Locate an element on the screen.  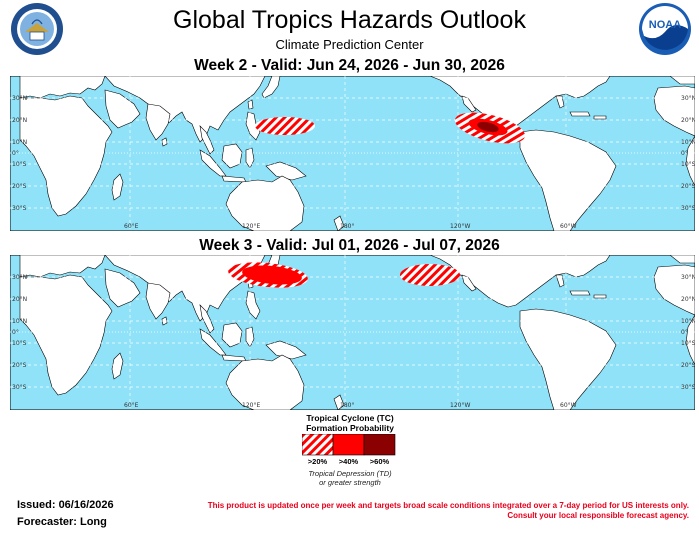
department-of-commerce-seal-icon is located at coordinates (37, 29).